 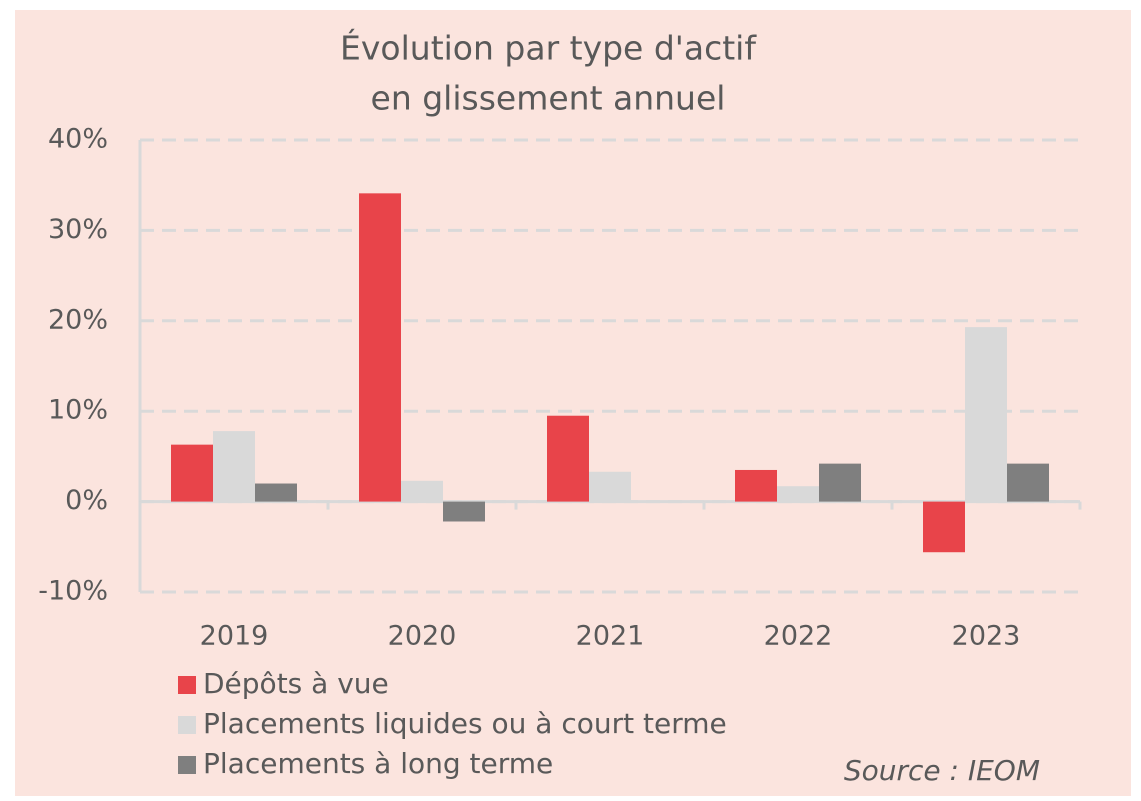 What do you see at coordinates (942, 770) in the screenshot?
I see `source-note: Source : IEOM` at bounding box center [942, 770].